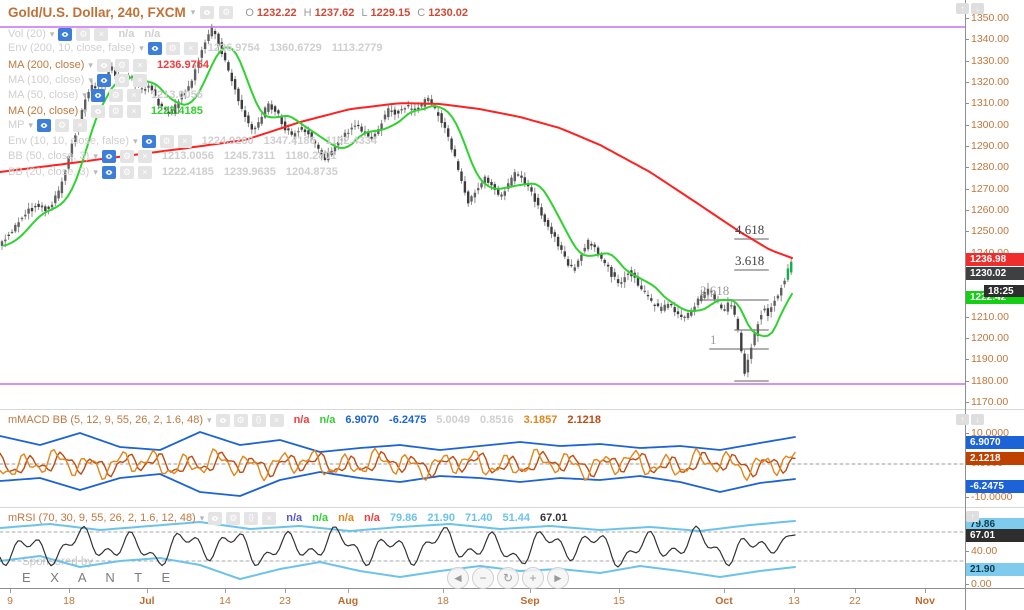 This screenshot has height=610, width=1024. Describe the element at coordinates (981, 584) in the screenshot. I see `rsi-axis-label: 0.00` at that location.